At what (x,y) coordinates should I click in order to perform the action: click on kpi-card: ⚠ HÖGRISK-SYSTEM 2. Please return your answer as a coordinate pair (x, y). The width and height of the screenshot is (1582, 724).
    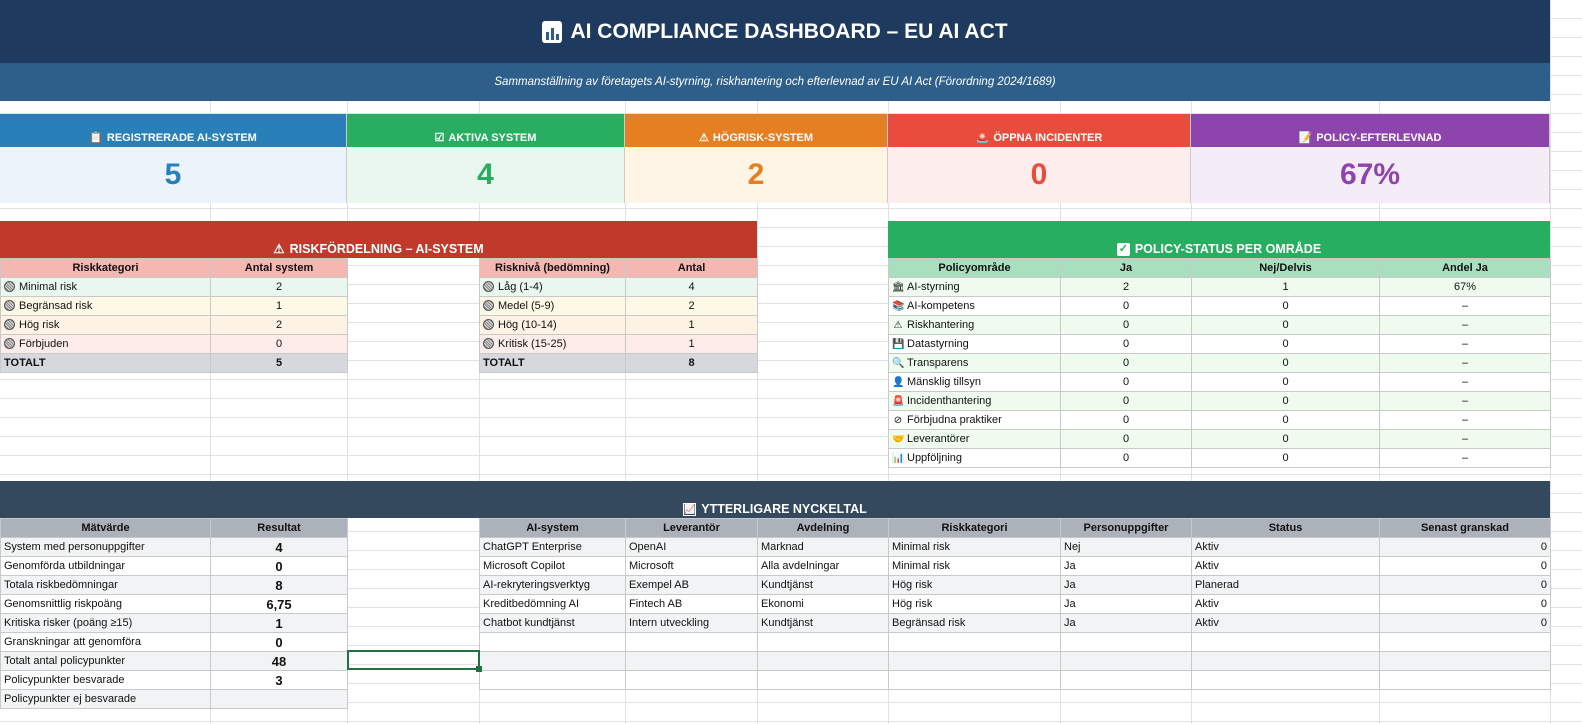
    Looking at the image, I should click on (756, 158).